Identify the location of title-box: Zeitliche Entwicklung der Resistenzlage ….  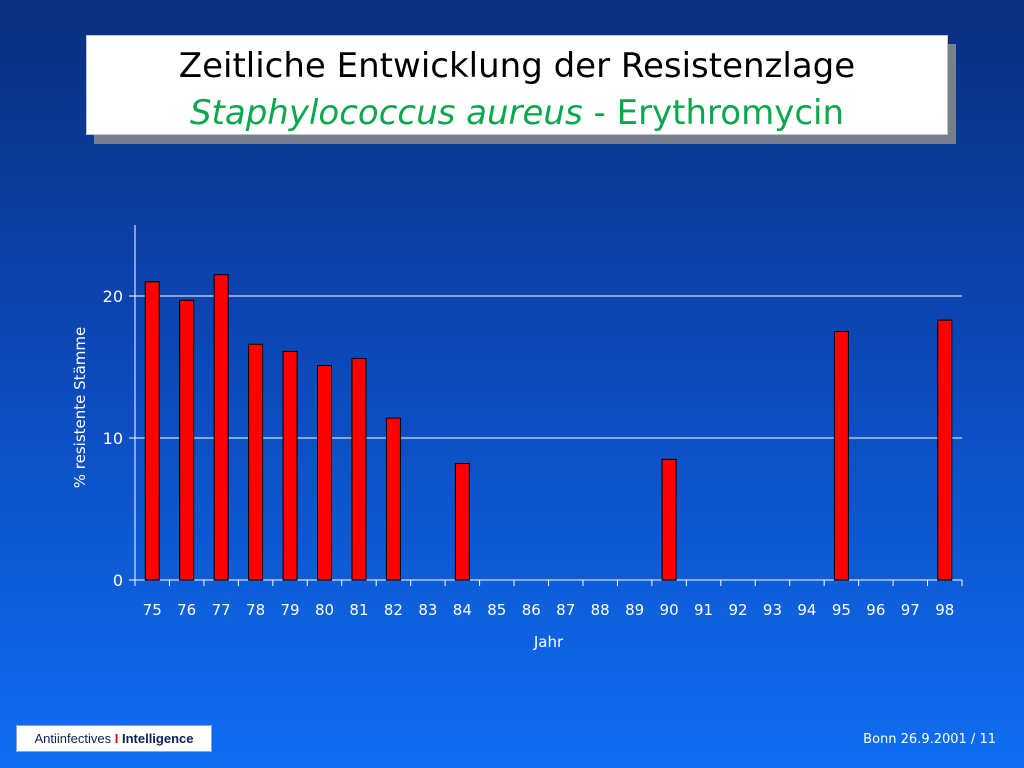
(517, 85).